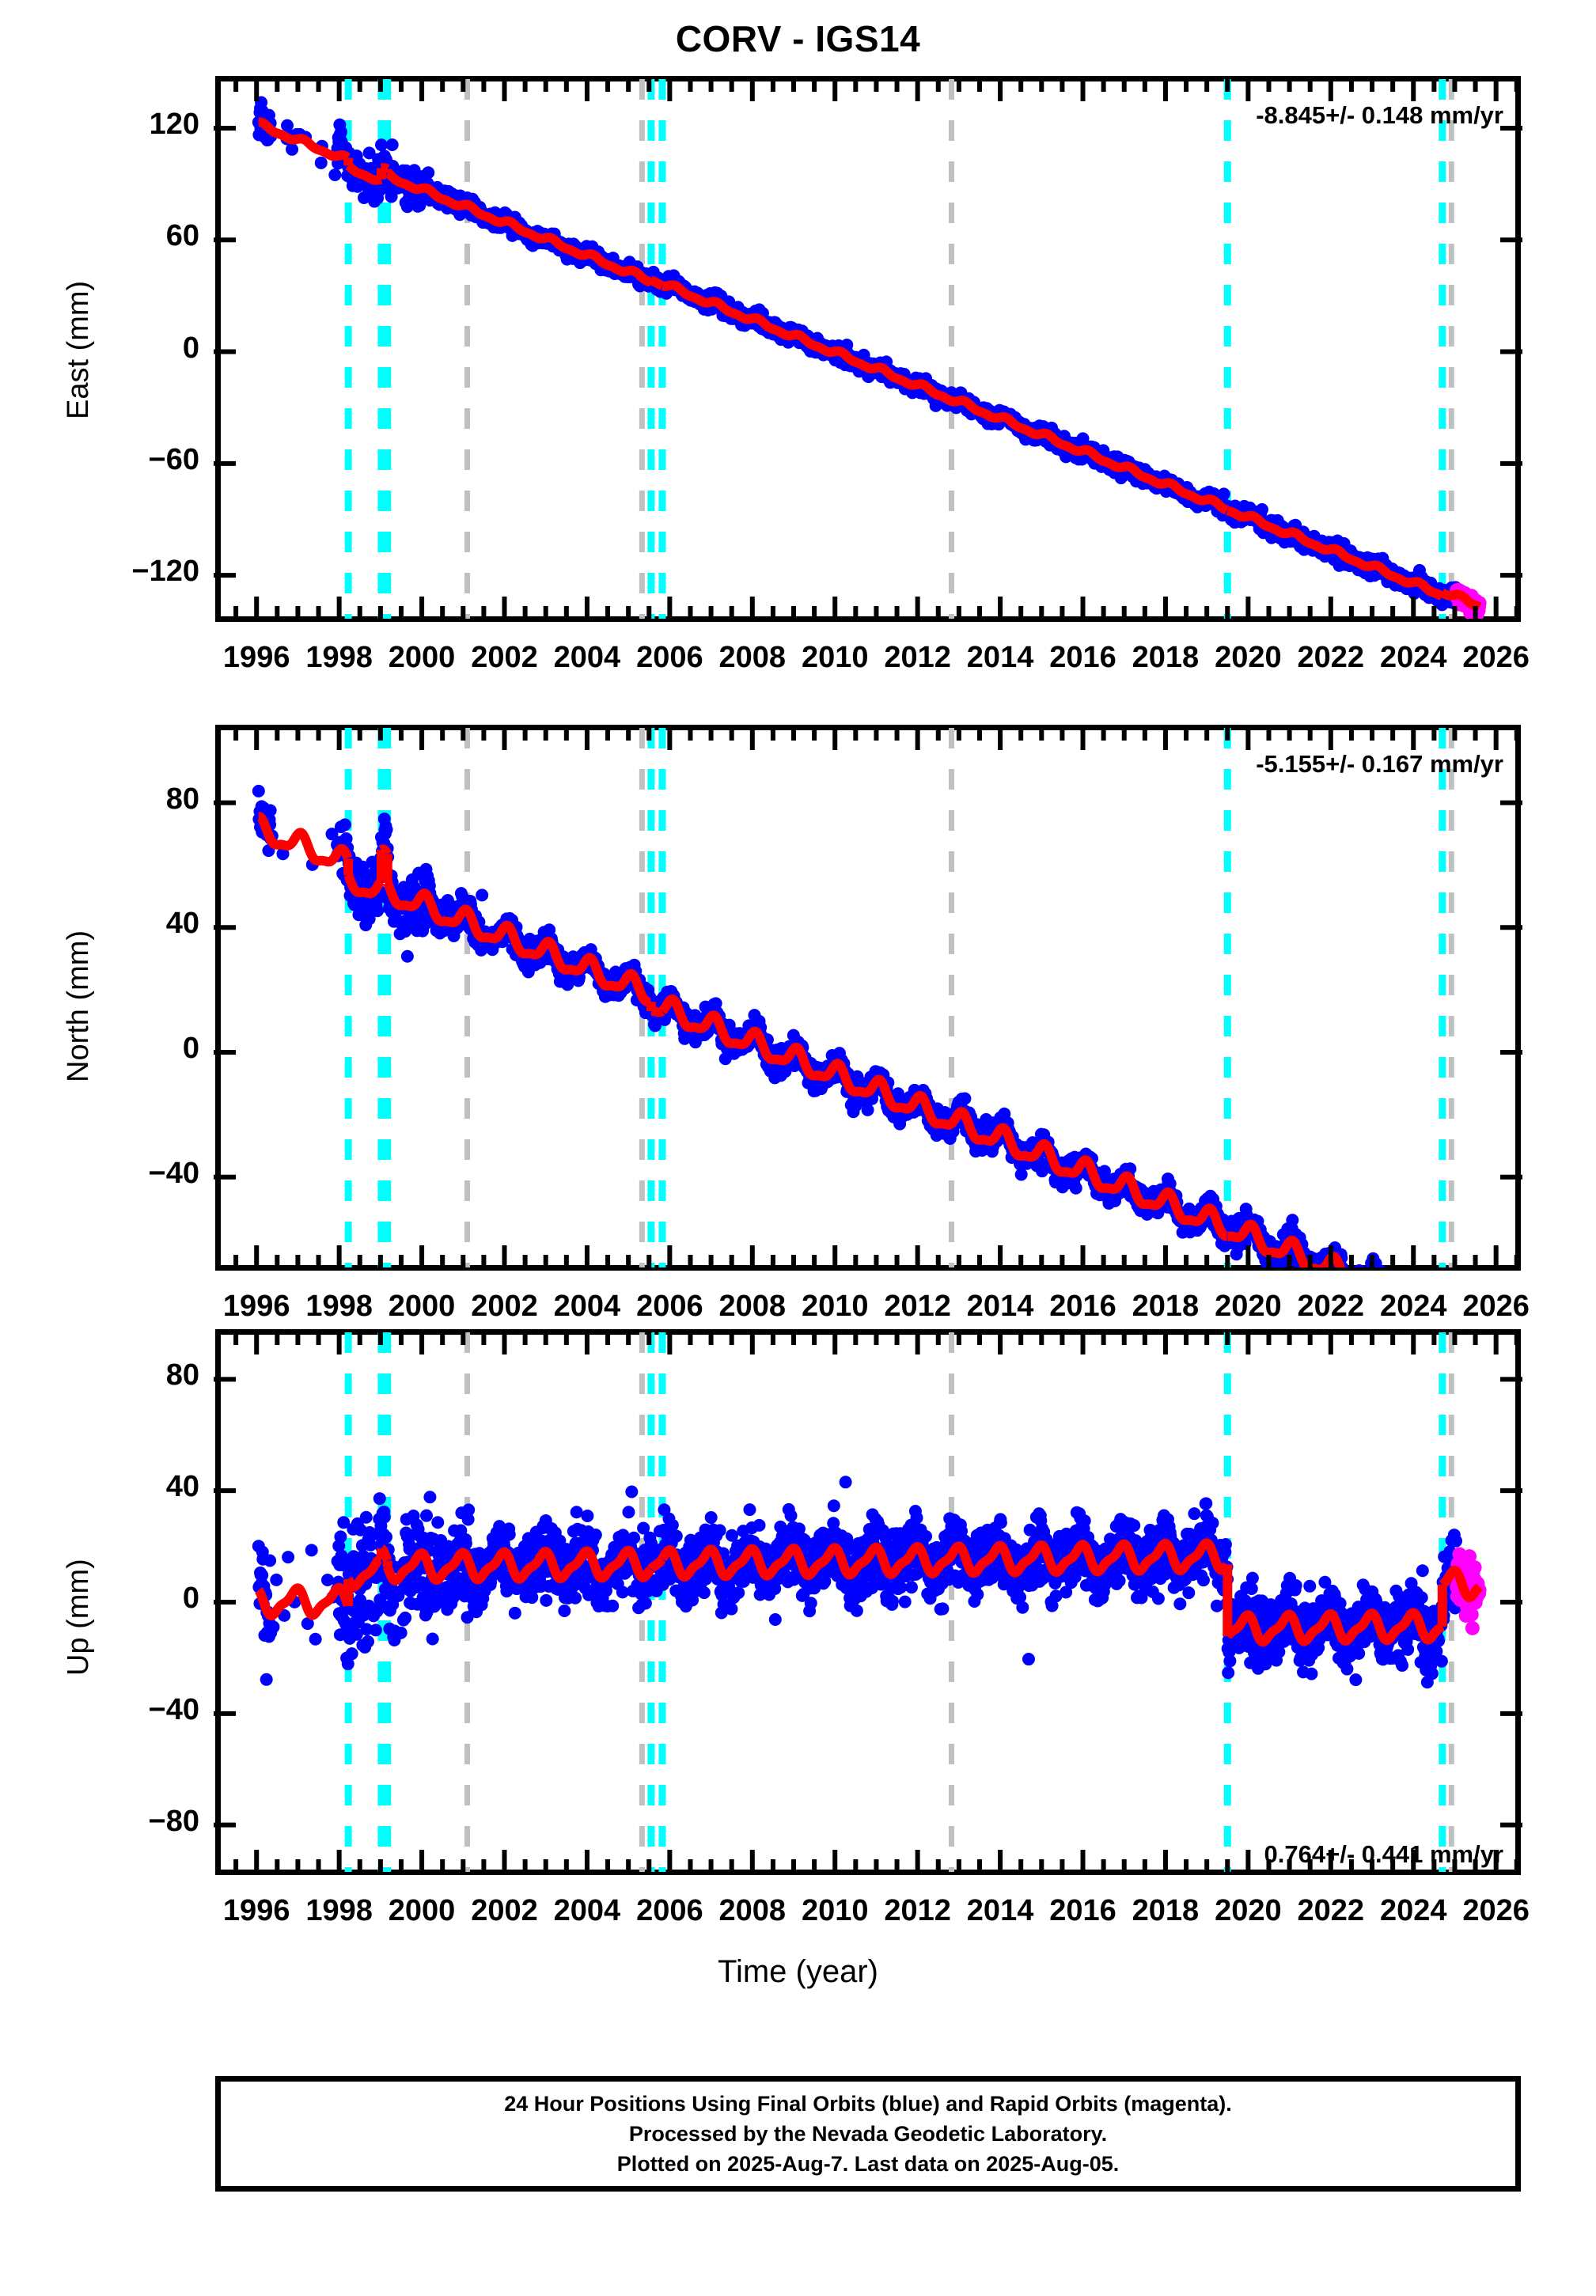  Describe the element at coordinates (587, 657) in the screenshot. I see `panel-east-xtick: 2004` at that location.